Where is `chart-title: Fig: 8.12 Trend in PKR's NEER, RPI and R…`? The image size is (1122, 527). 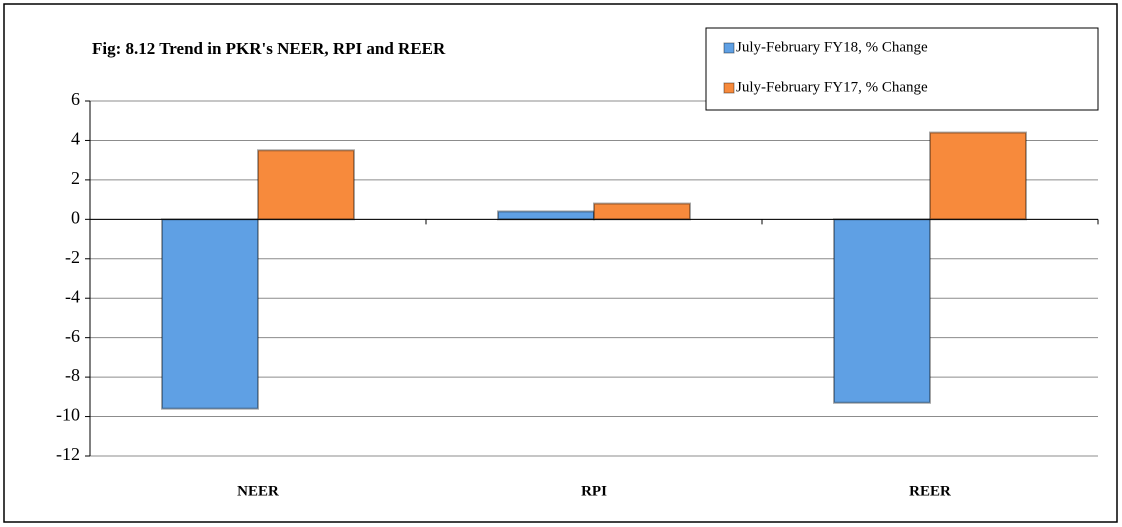 chart-title: Fig: 8.12 Trend in PKR's NEER, RPI and R… is located at coordinates (269, 48).